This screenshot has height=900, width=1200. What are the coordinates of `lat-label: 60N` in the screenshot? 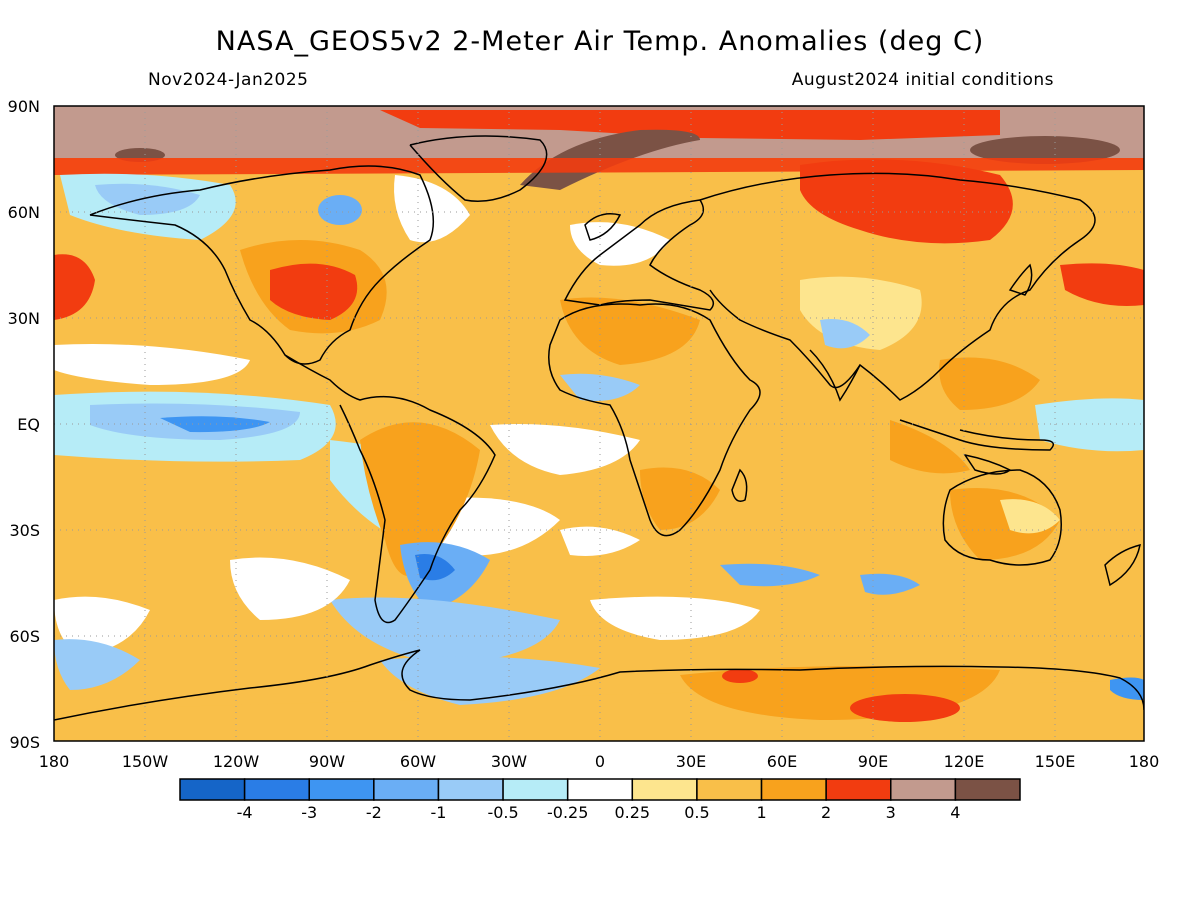 It's located at (24, 212).